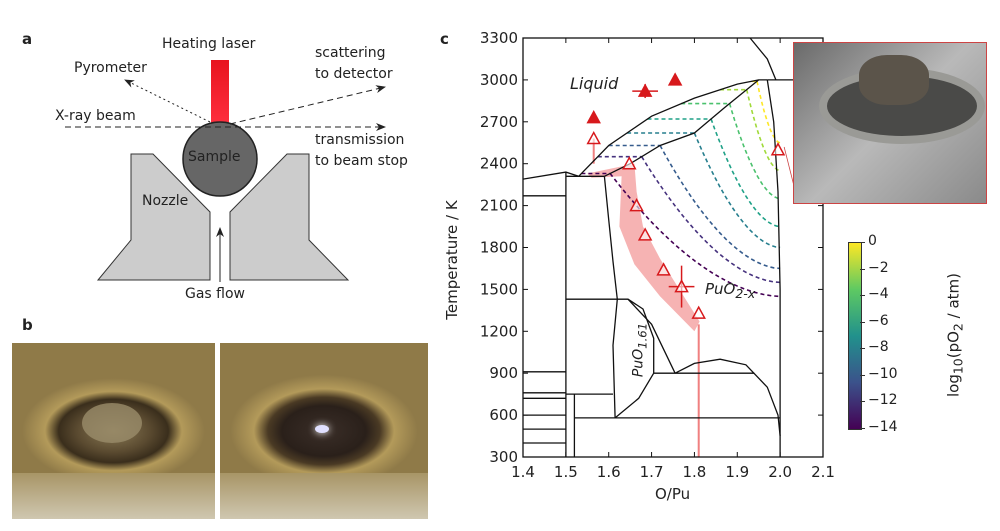  Describe the element at coordinates (499, 289) in the screenshot. I see `y-tick-label: 1500` at that location.